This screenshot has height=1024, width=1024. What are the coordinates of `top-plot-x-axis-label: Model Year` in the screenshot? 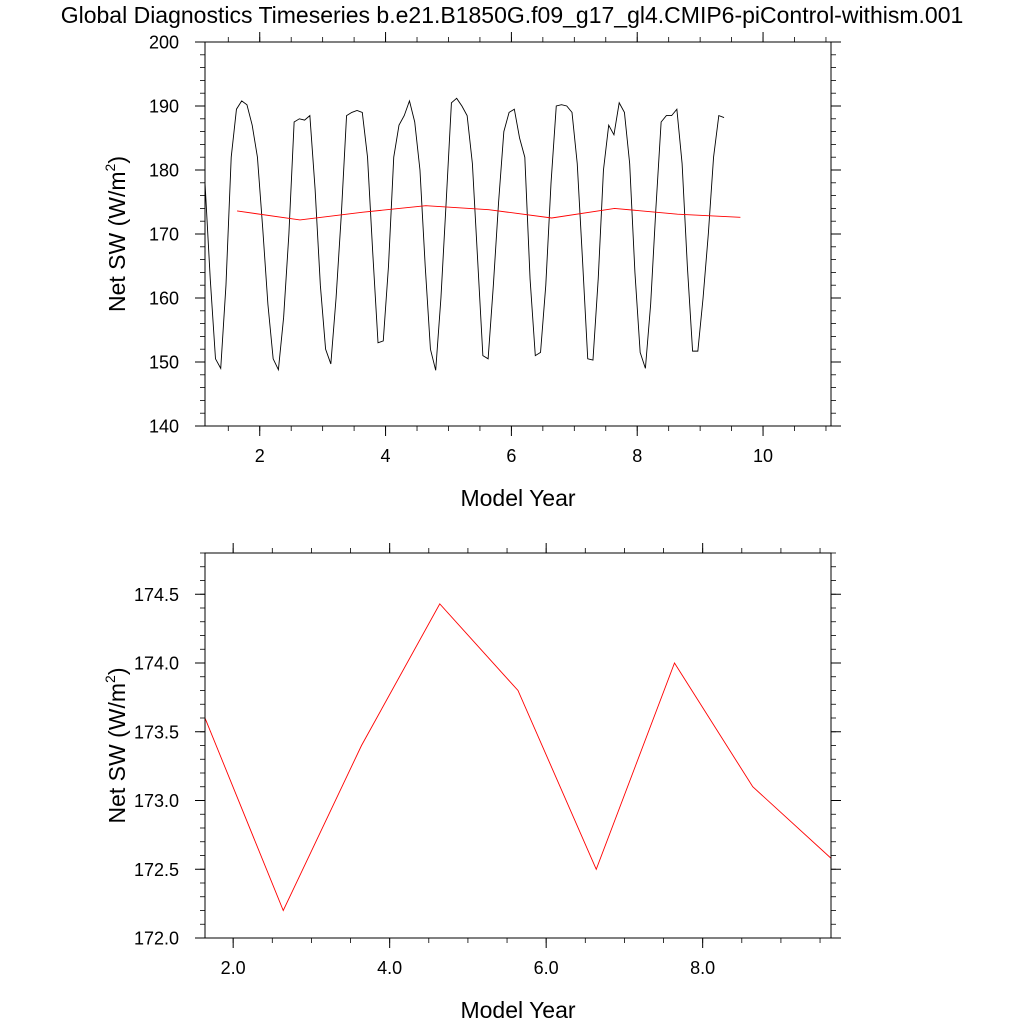 It's located at (517, 498).